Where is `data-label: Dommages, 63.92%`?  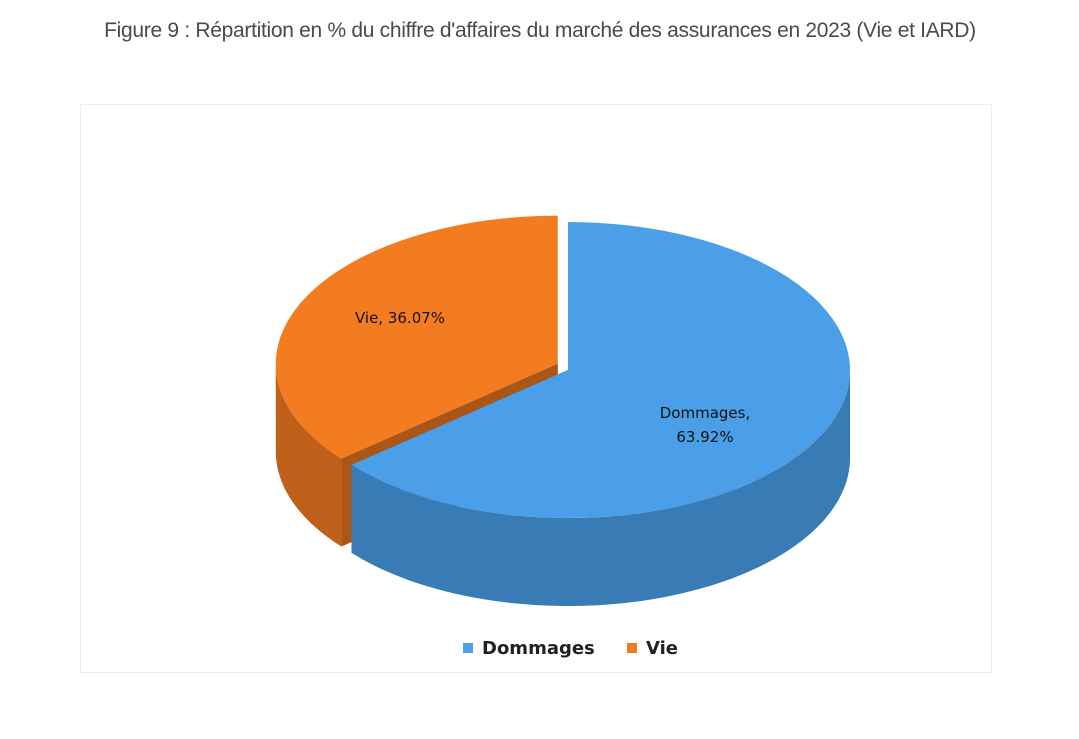
data-label: Dommages, 63.92% is located at coordinates (705, 425).